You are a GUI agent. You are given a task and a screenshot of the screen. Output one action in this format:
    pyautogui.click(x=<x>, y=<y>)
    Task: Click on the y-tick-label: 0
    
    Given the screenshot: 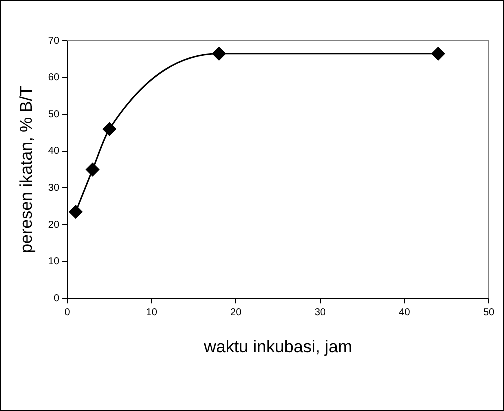 What is the action you would take?
    pyautogui.click(x=57, y=298)
    